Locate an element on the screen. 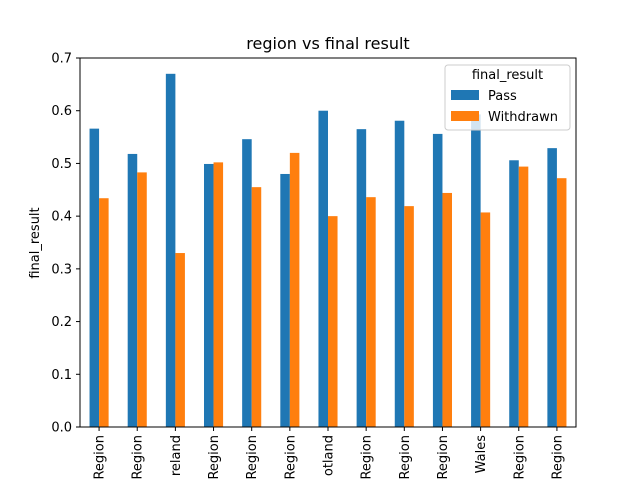  legend-swatch-pass is located at coordinates (465, 95).